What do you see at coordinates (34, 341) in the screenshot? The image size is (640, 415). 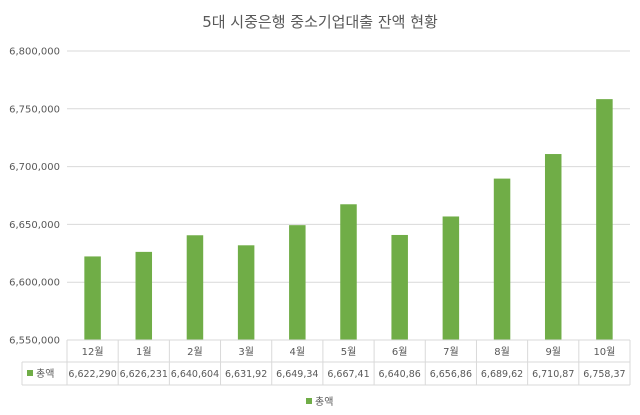 I see `y-tick-label: 6,550,000` at bounding box center [34, 341].